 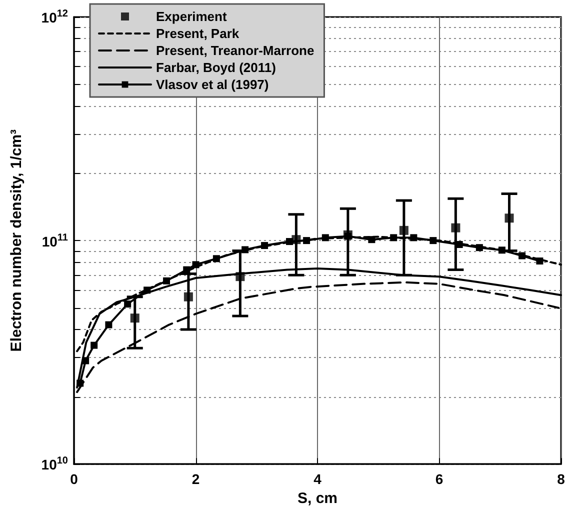 I want to click on y-axis-title: Electron number density, 1/cm³, so click(x=16, y=240).